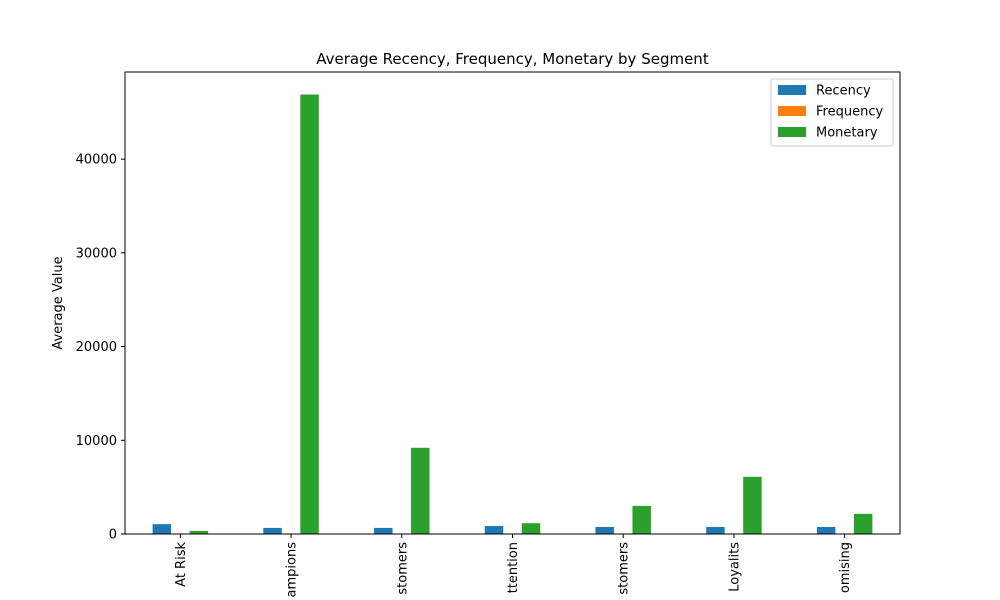 Image resolution: width=1000 pixels, height=600 pixels. I want to click on legend-label-recency: Recency, so click(843, 91).